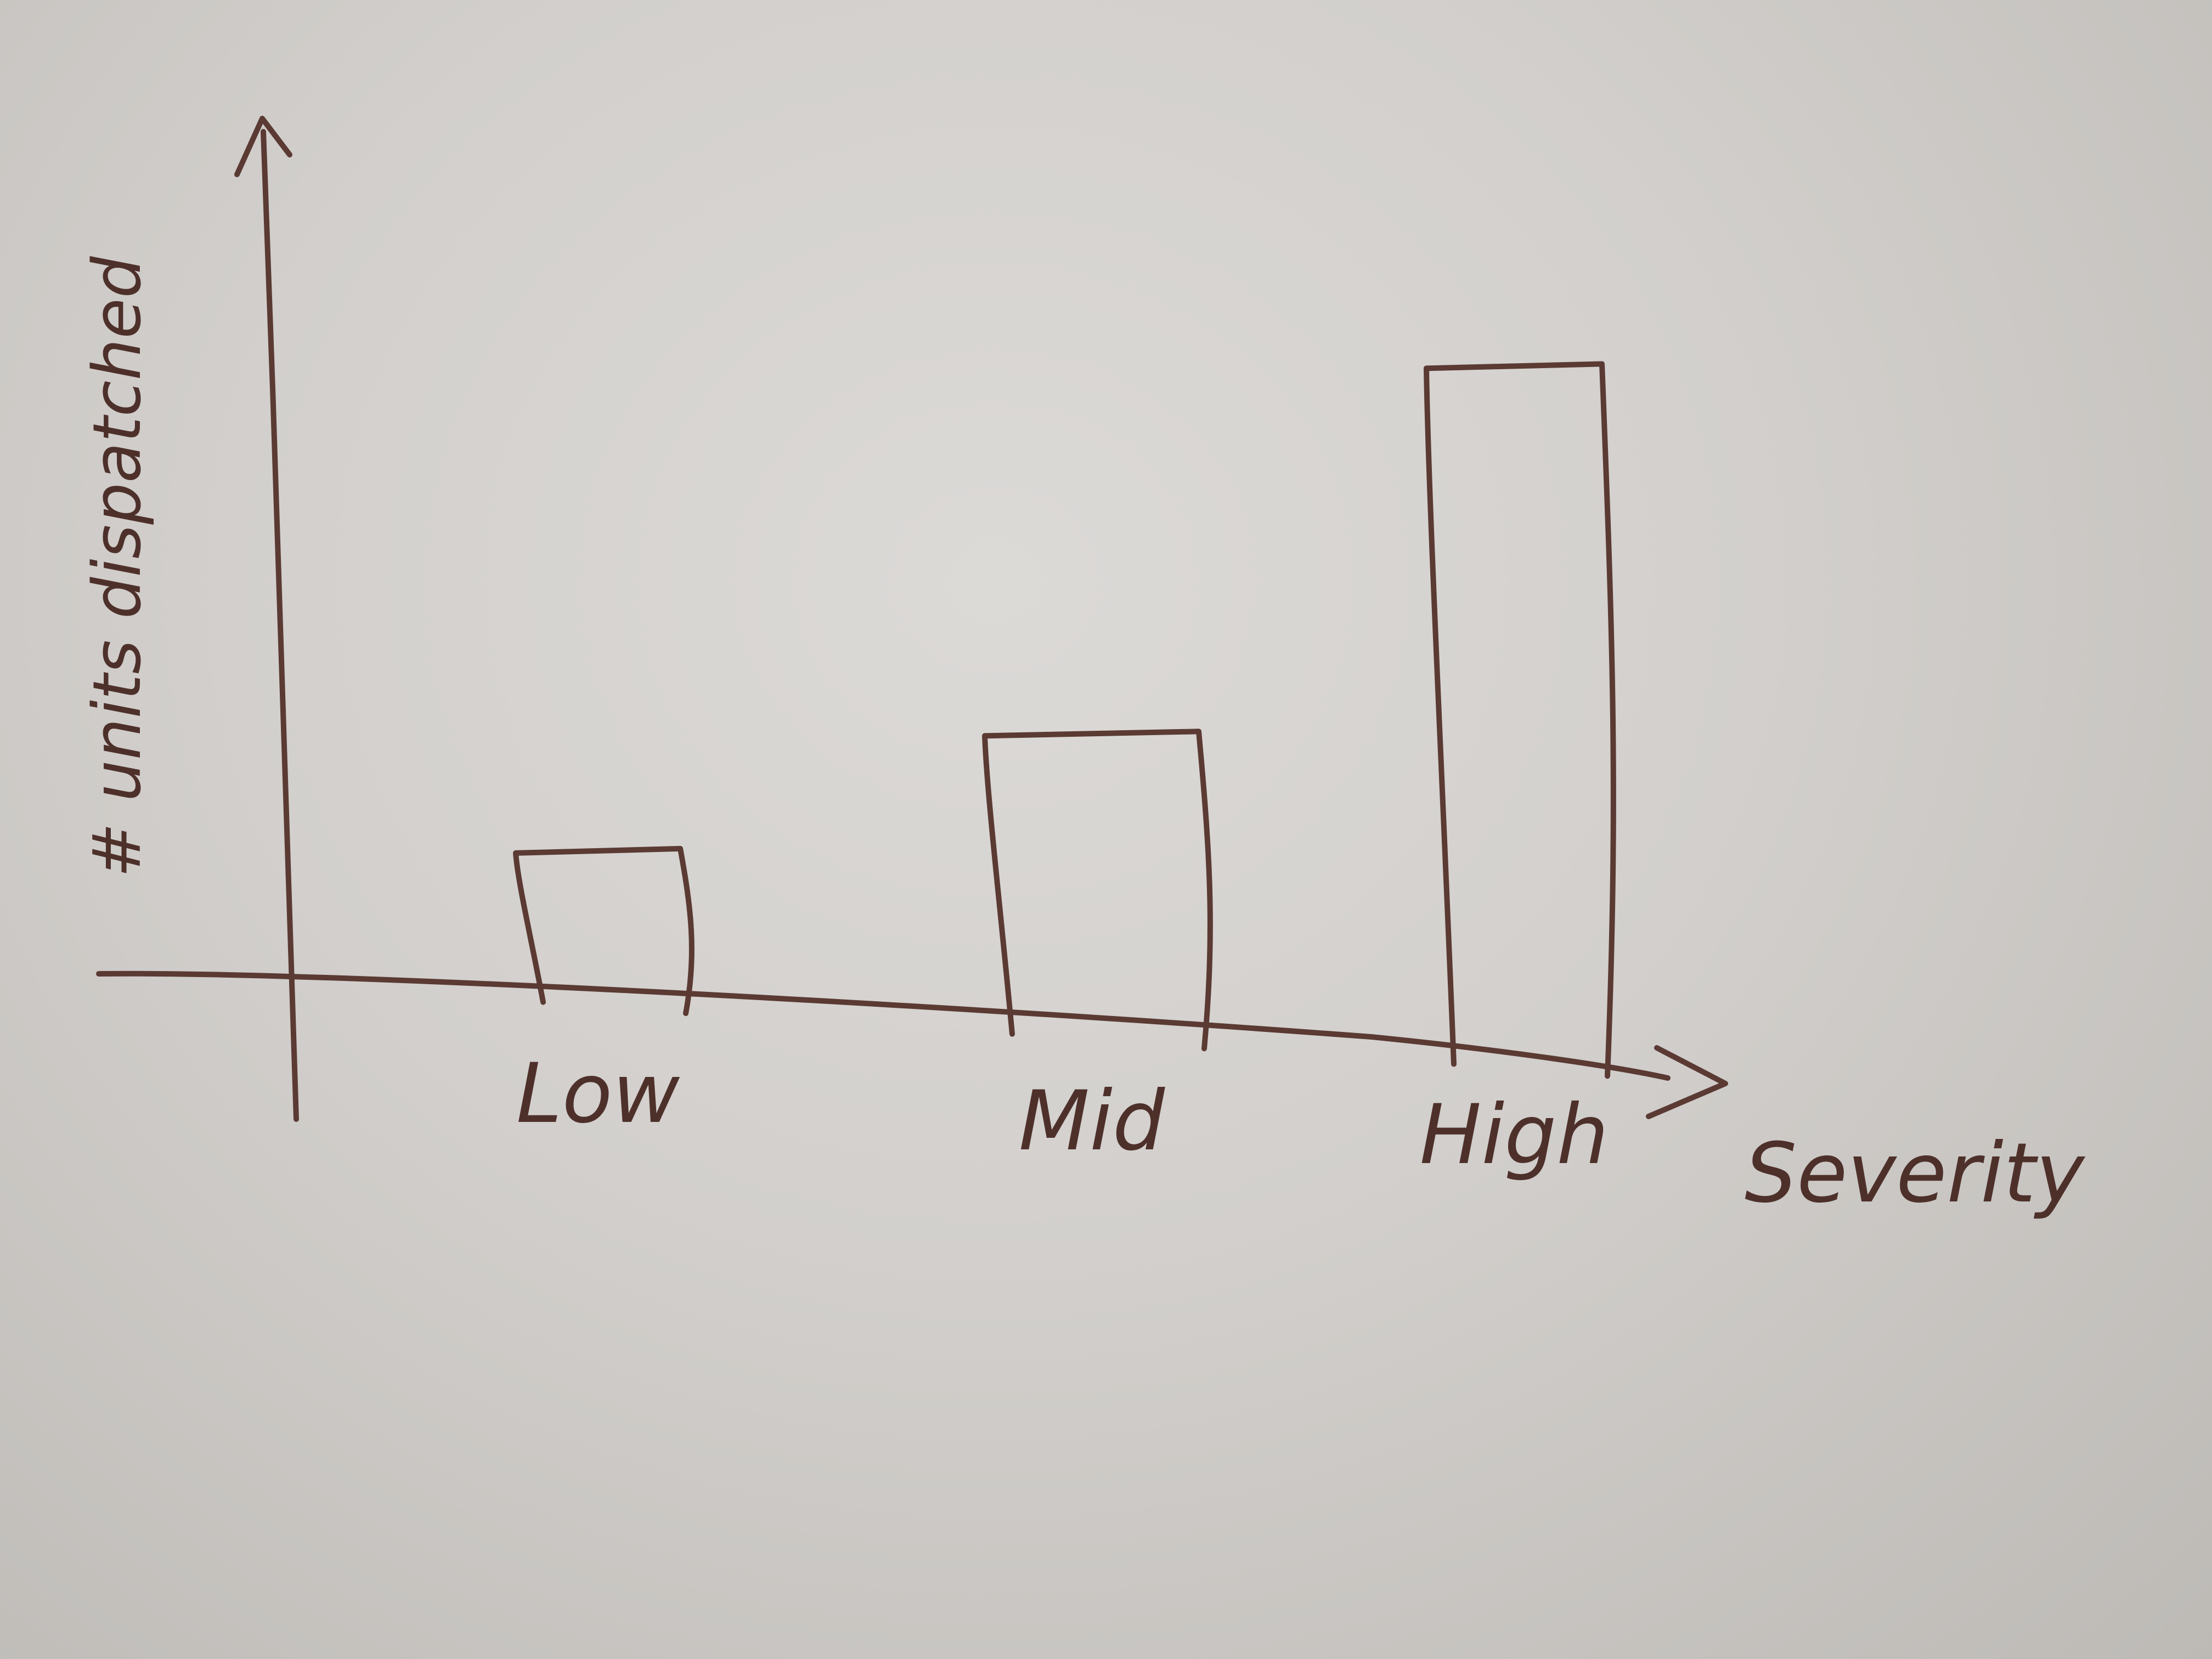  What do you see at coordinates (604, 931) in the screenshot?
I see `bar-low` at bounding box center [604, 931].